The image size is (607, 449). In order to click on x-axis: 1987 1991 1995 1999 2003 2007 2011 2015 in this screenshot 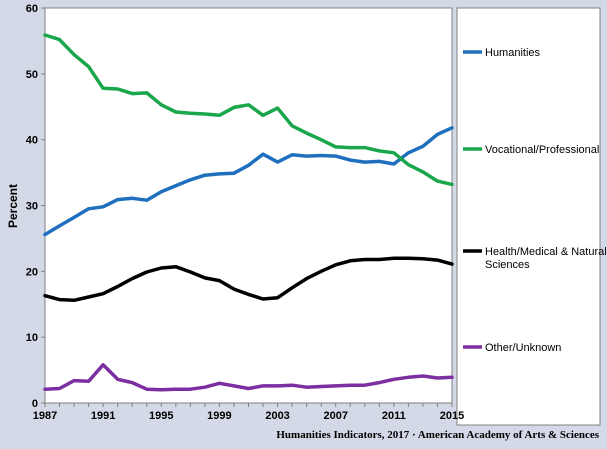, I will do `click(248, 412)`.